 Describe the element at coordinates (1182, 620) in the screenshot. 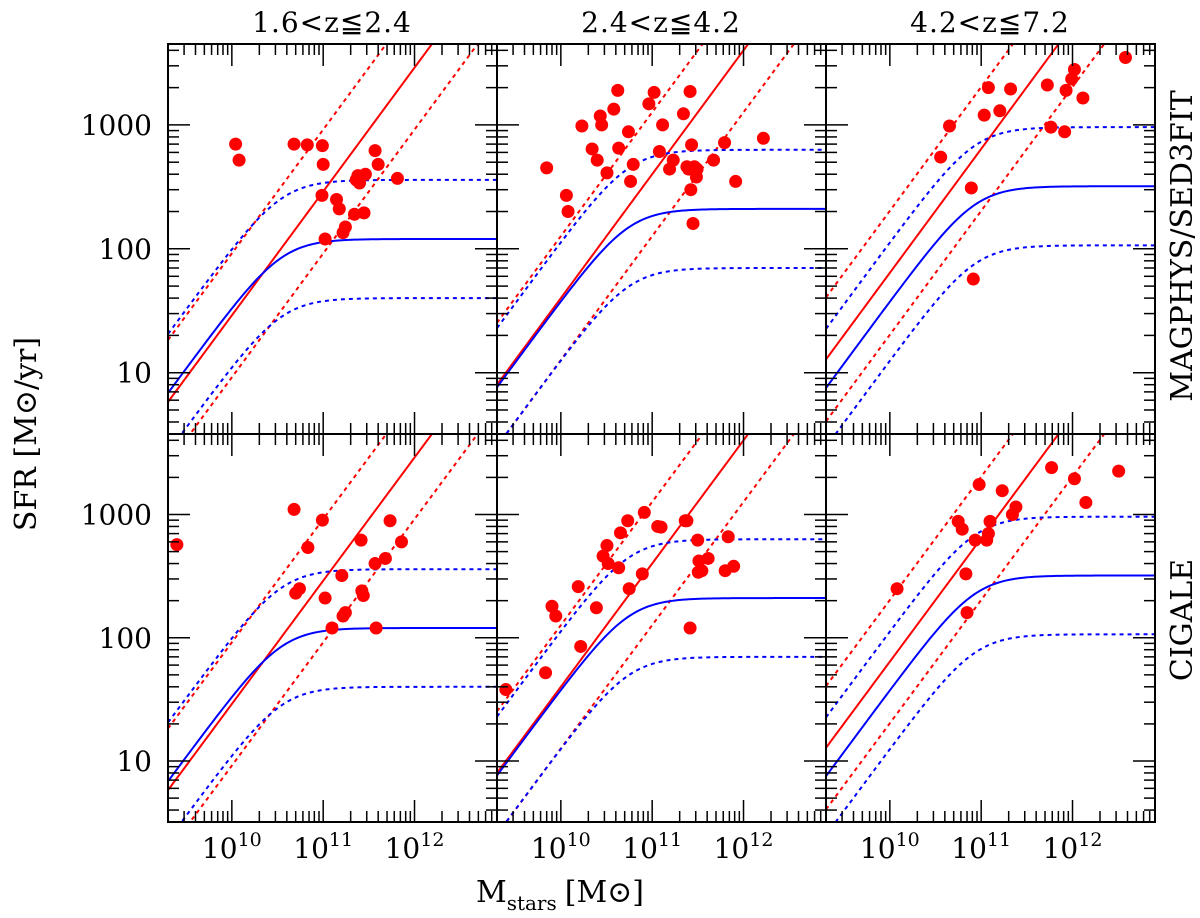

I see `row-label-cigale: CIGALE` at that location.